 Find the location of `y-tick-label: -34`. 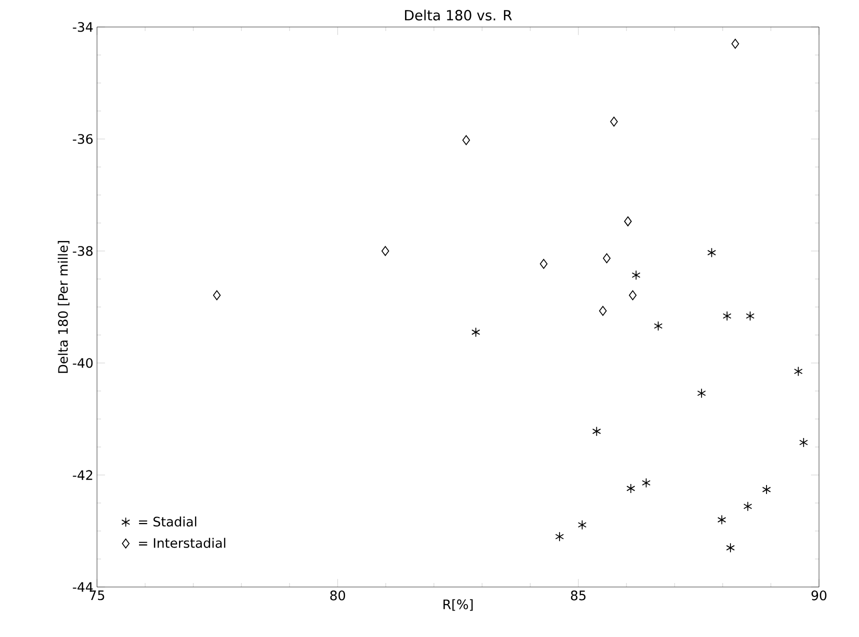

y-tick-label: -34 is located at coordinates (82, 27).